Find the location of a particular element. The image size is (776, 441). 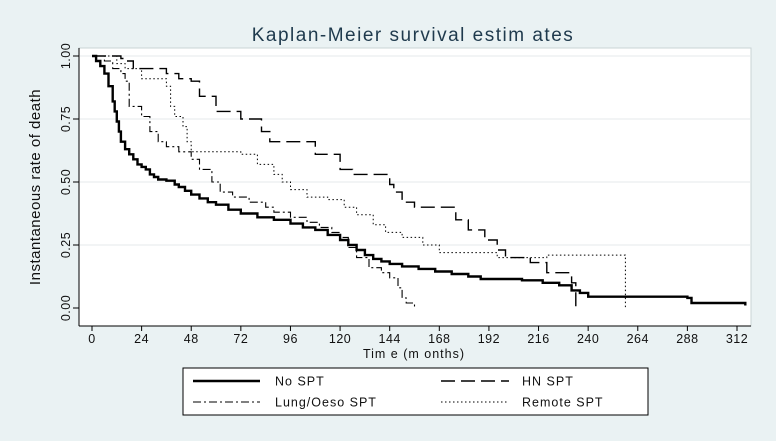

x-tick-label: 48 is located at coordinates (191, 339).